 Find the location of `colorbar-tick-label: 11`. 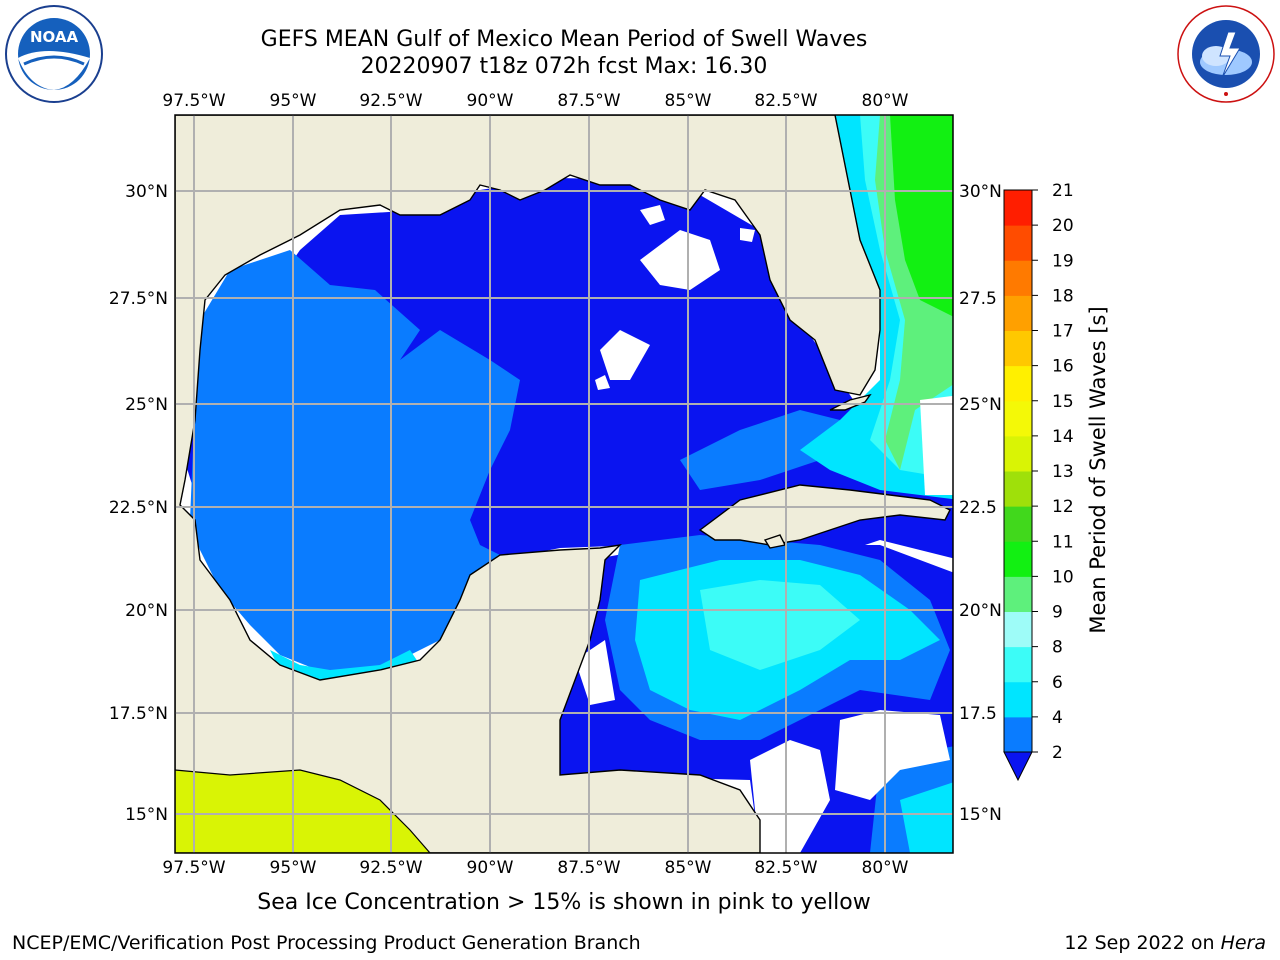

colorbar-tick-label: 11 is located at coordinates (1063, 542).